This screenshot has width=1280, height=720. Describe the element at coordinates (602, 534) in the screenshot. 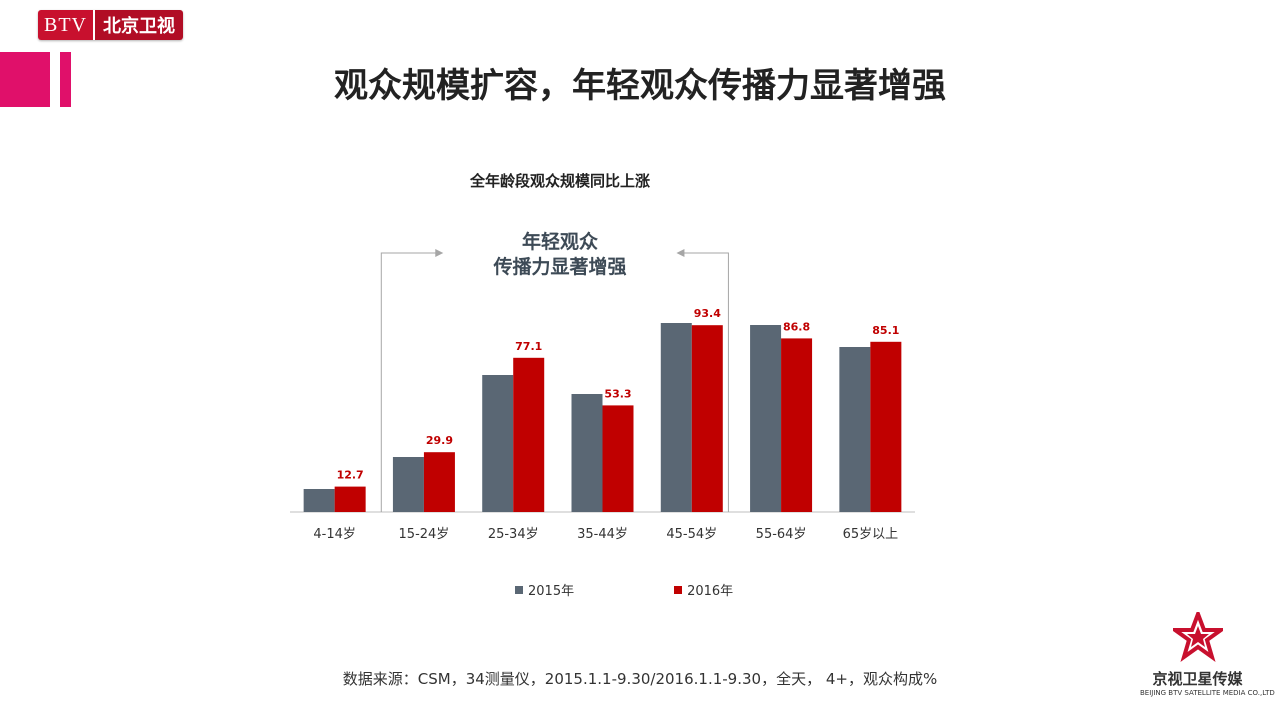

I see `x-tick-label-3: 35-44岁` at that location.